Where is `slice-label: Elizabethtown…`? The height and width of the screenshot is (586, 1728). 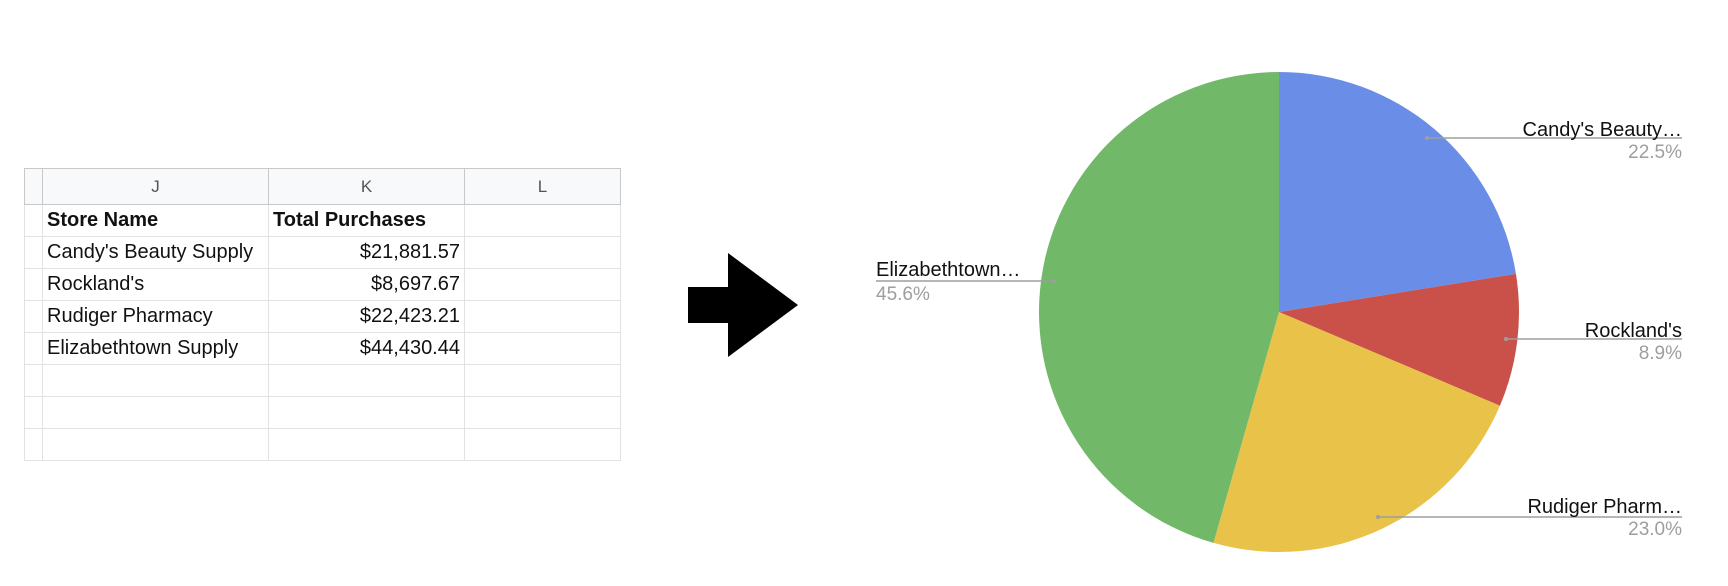
slice-label: Elizabethtown… is located at coordinates (948, 270).